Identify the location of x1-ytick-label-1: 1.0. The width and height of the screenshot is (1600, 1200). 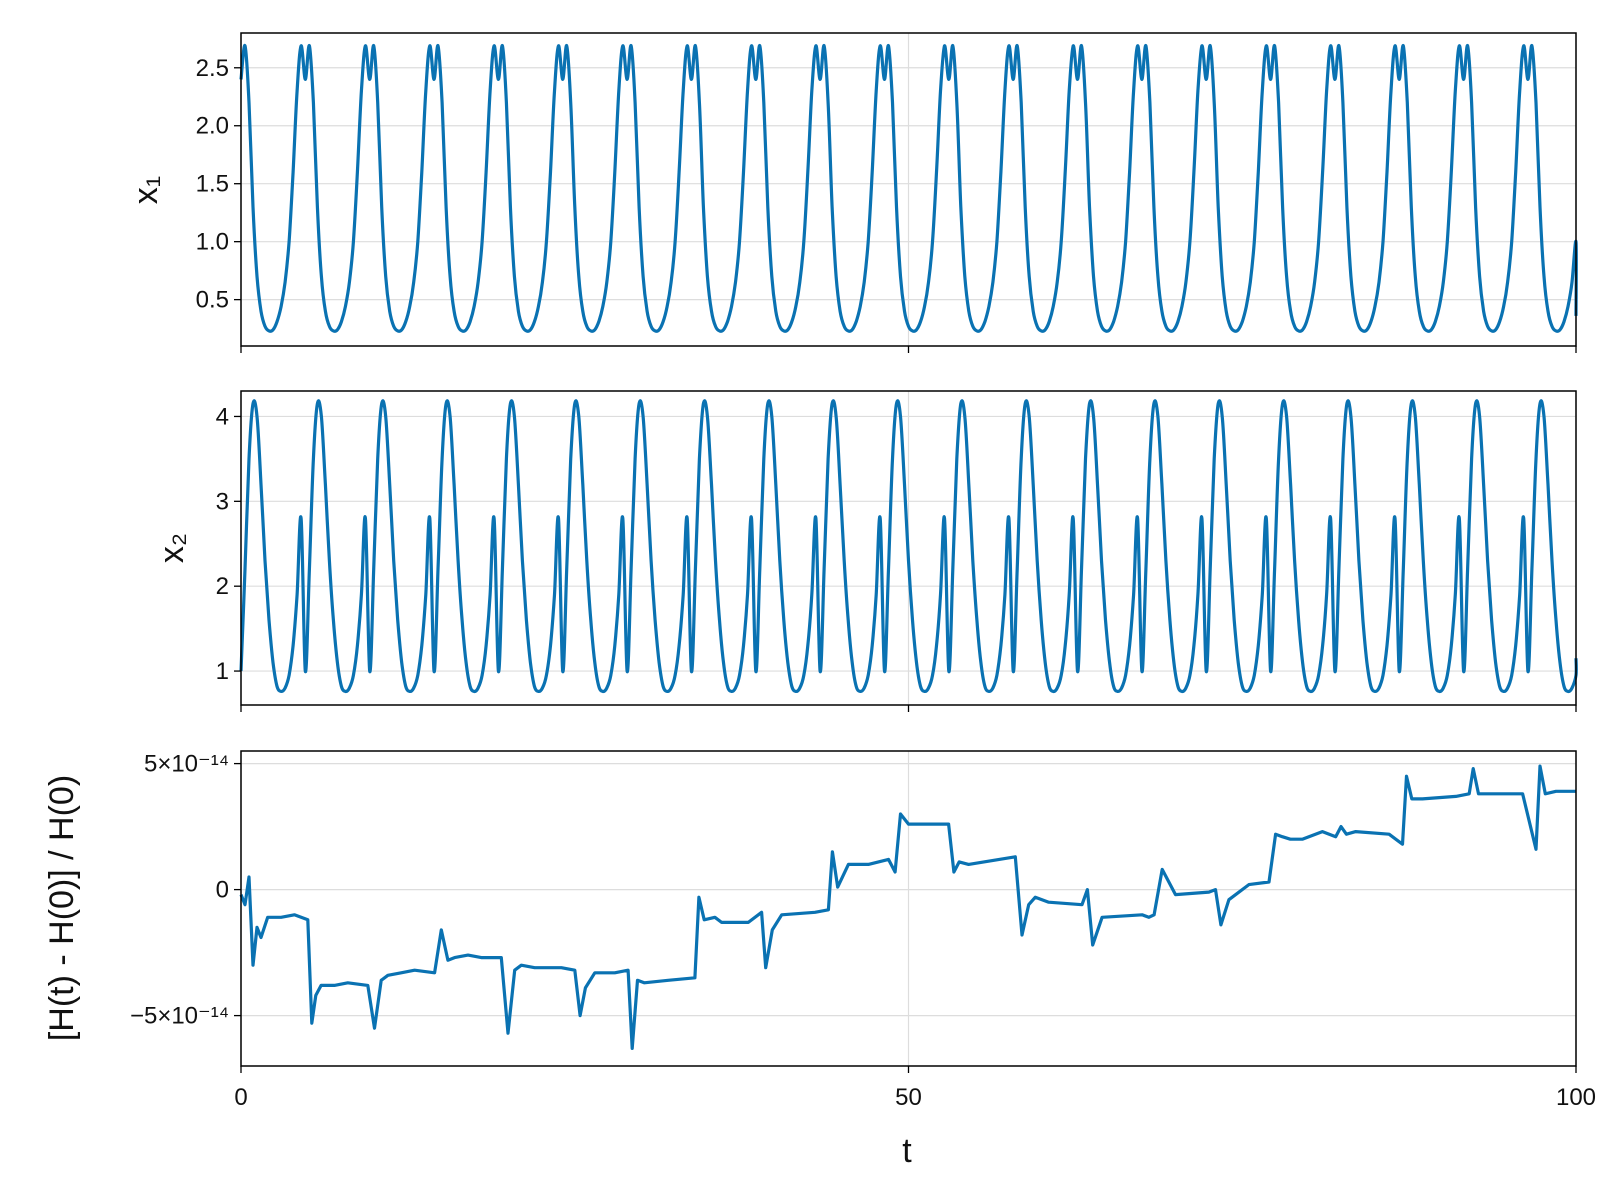
(212, 242).